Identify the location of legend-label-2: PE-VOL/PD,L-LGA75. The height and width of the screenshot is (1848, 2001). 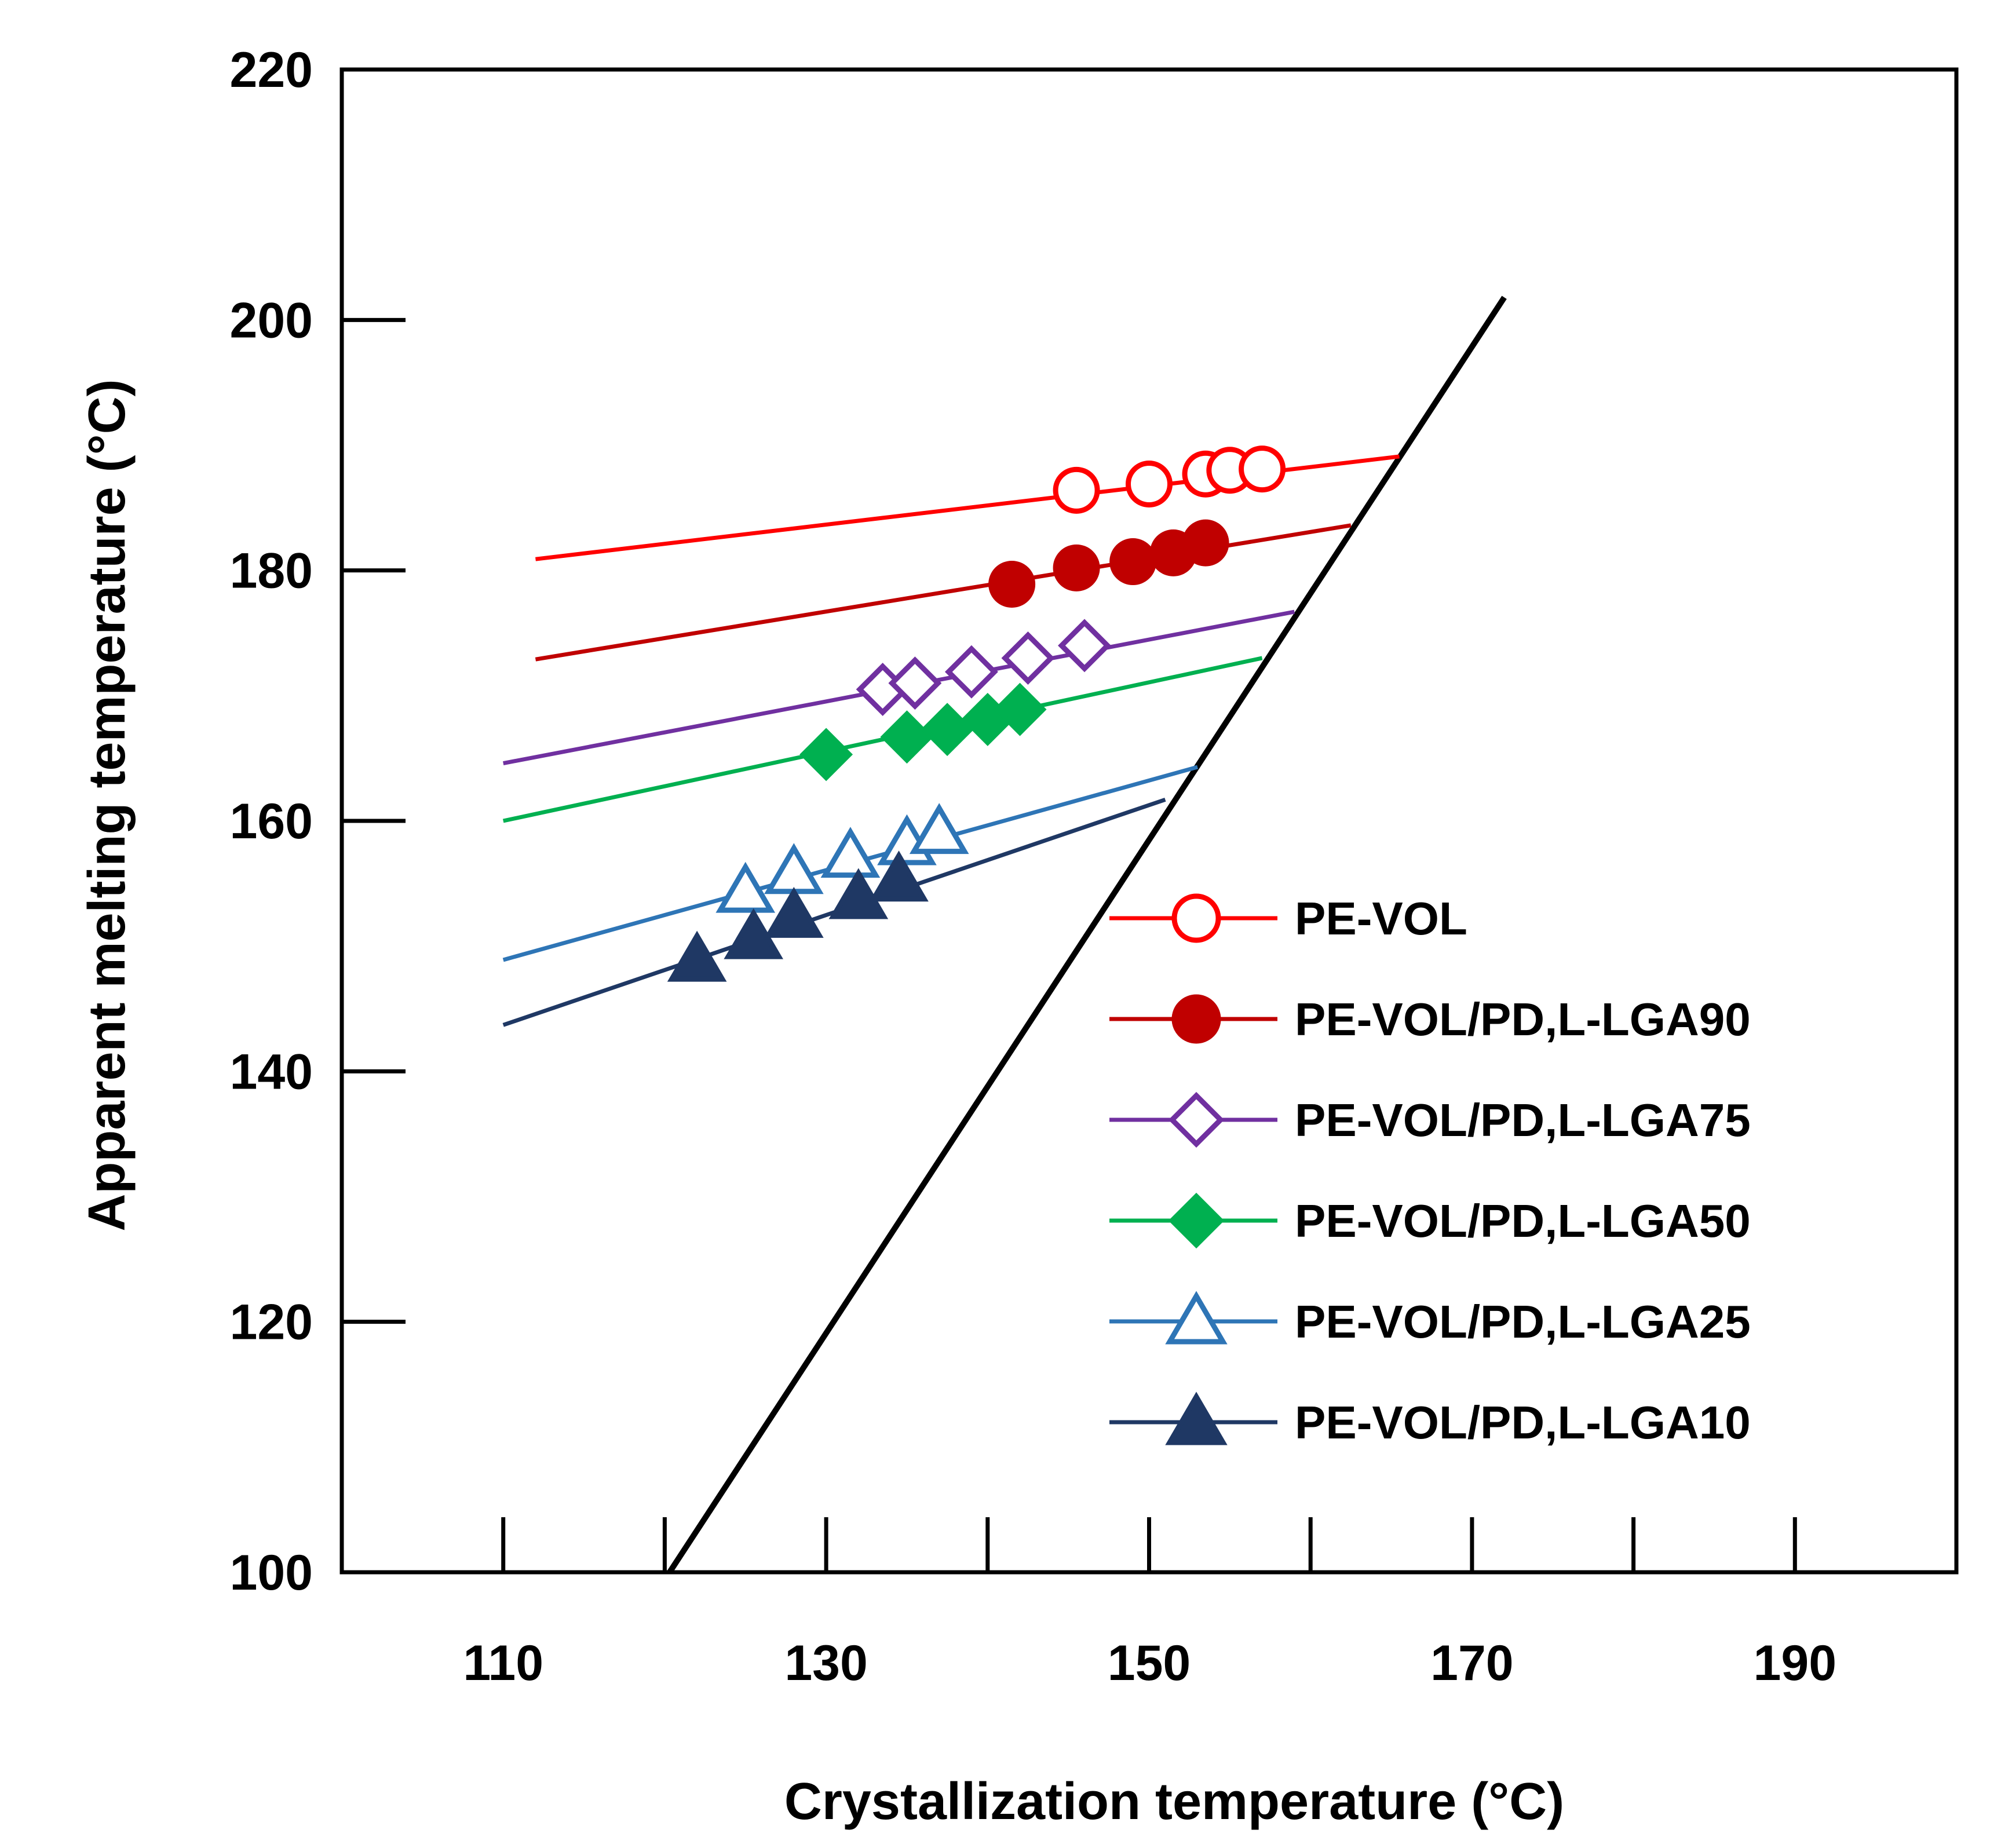
(1523, 1120).